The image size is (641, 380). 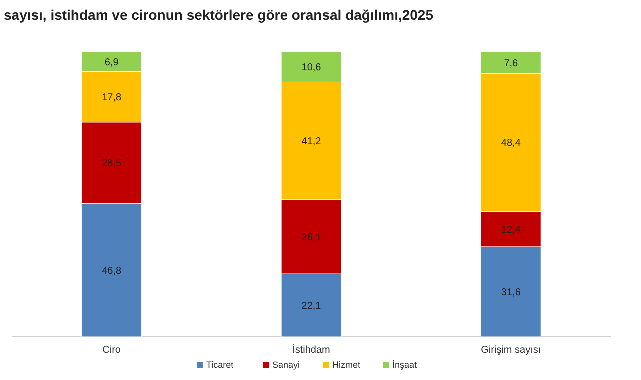 What do you see at coordinates (511, 144) in the screenshot?
I see `data-label: 48,4` at bounding box center [511, 144].